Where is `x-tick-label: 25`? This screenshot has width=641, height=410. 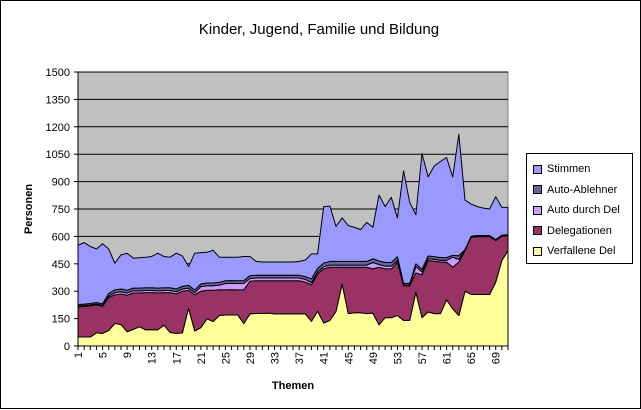
x-tick-label: 25 is located at coordinates (226, 358).